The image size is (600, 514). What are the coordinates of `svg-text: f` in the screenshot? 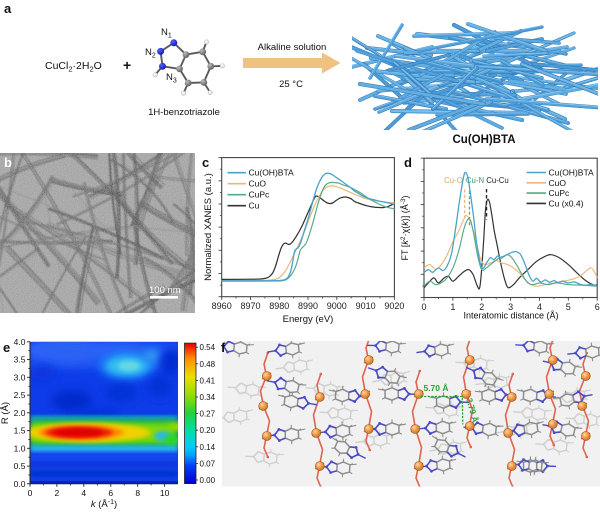 It's located at (223, 347).